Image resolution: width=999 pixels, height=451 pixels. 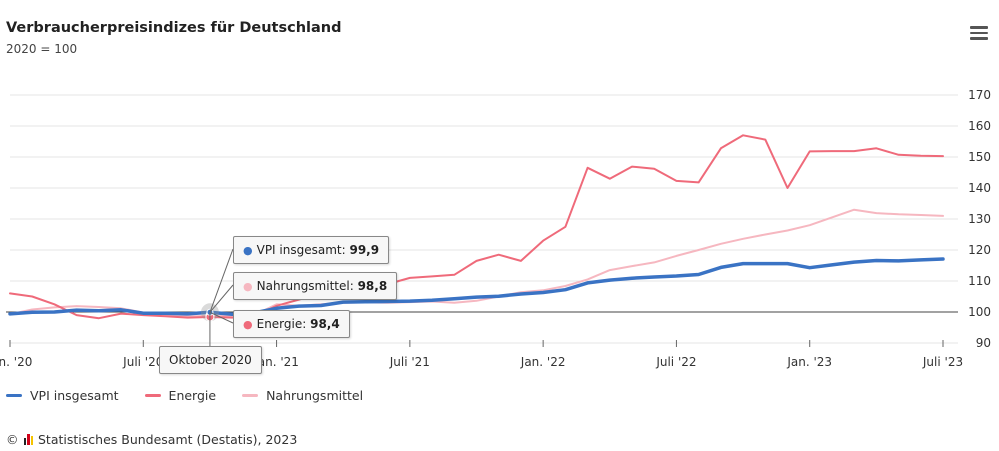 I want to click on y-tick-label-170: 170, so click(x=979, y=95).